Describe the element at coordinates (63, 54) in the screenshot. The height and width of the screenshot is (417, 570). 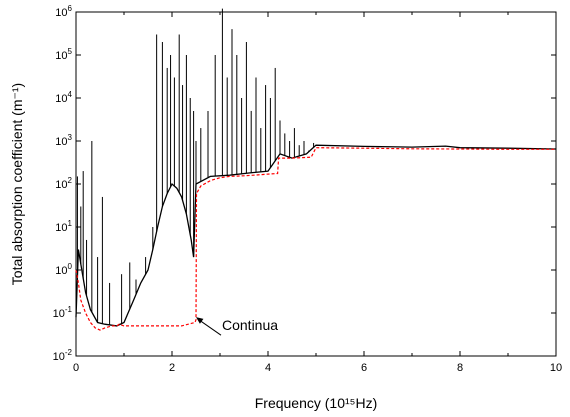
I see `y-tick-label: 10⁵` at that location.